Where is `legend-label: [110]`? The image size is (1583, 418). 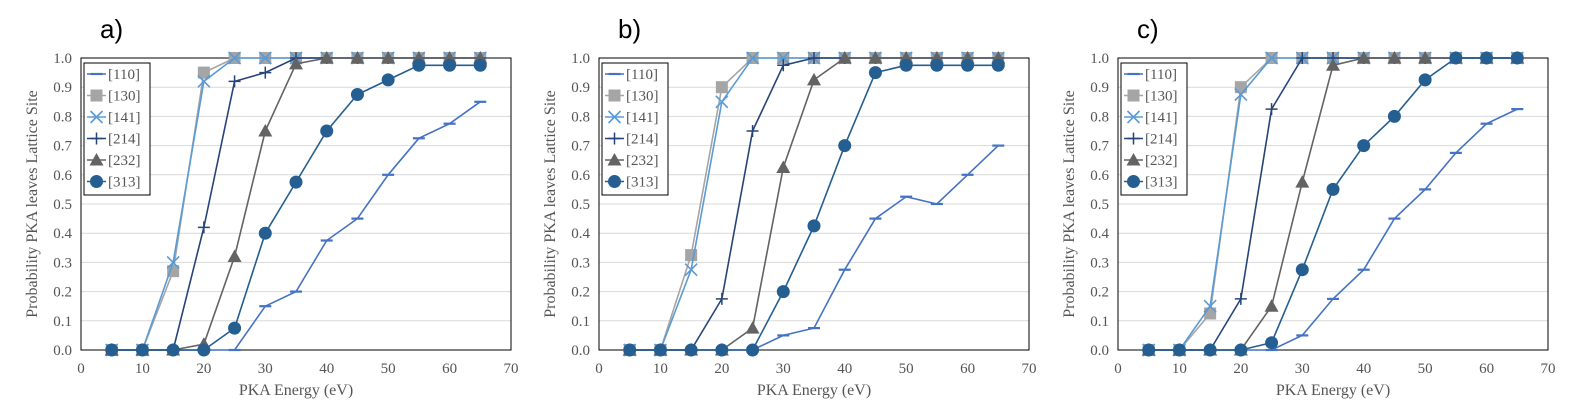
legend-label: [110] is located at coordinates (642, 75).